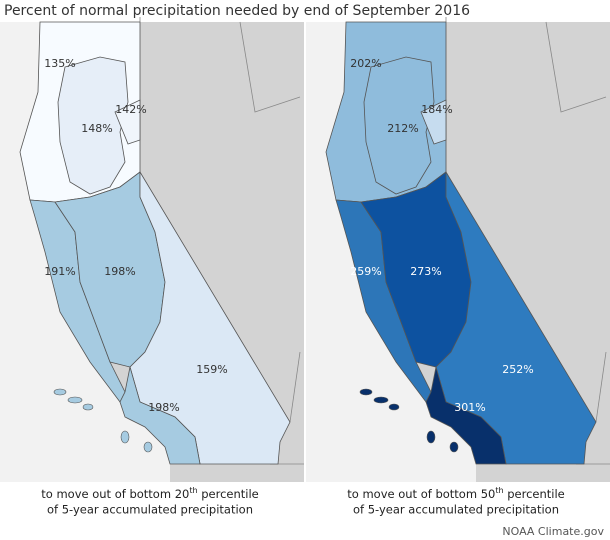  What do you see at coordinates (115, 494) in the screenshot?
I see `caption-text: to move out of bottom 20` at bounding box center [115, 494].